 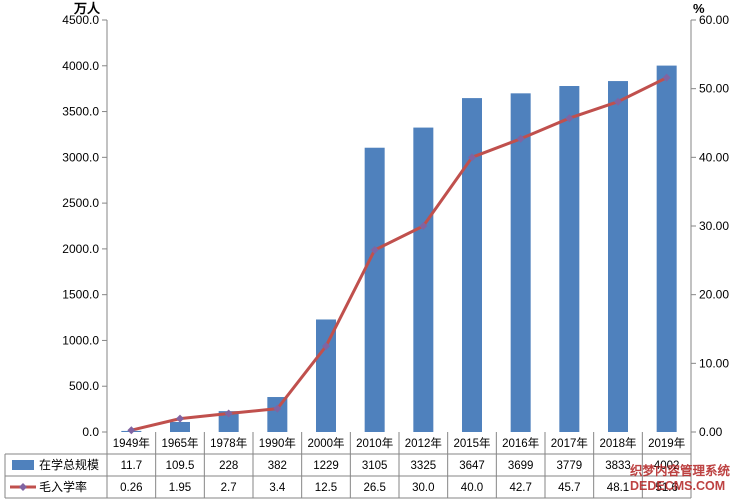 I want to click on y-tick-label-right: 50.00, so click(x=714, y=89).